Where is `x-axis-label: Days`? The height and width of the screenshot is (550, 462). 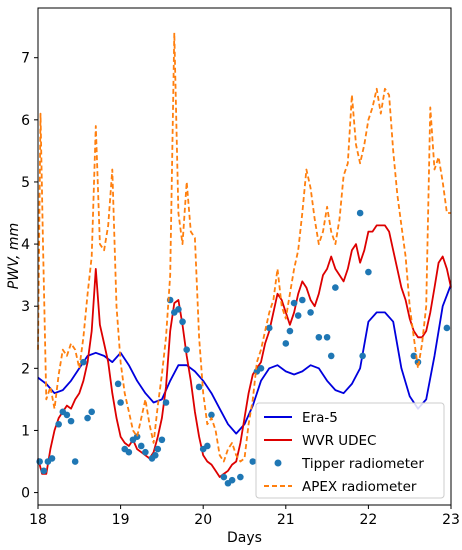
x-axis-label: Days is located at coordinates (244, 538).